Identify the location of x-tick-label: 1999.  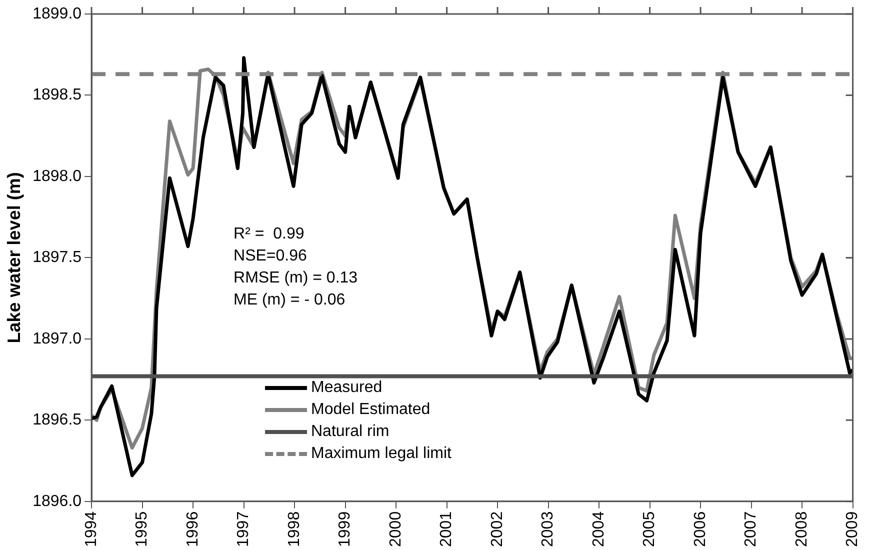
(345, 529).